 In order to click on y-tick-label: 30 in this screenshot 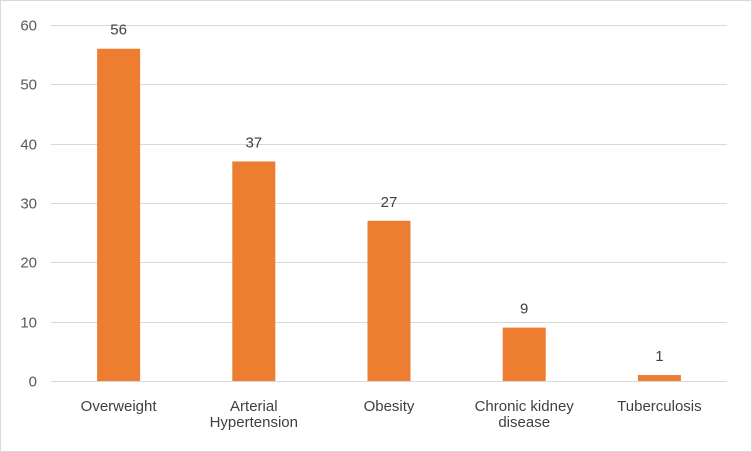, I will do `click(28, 204)`.